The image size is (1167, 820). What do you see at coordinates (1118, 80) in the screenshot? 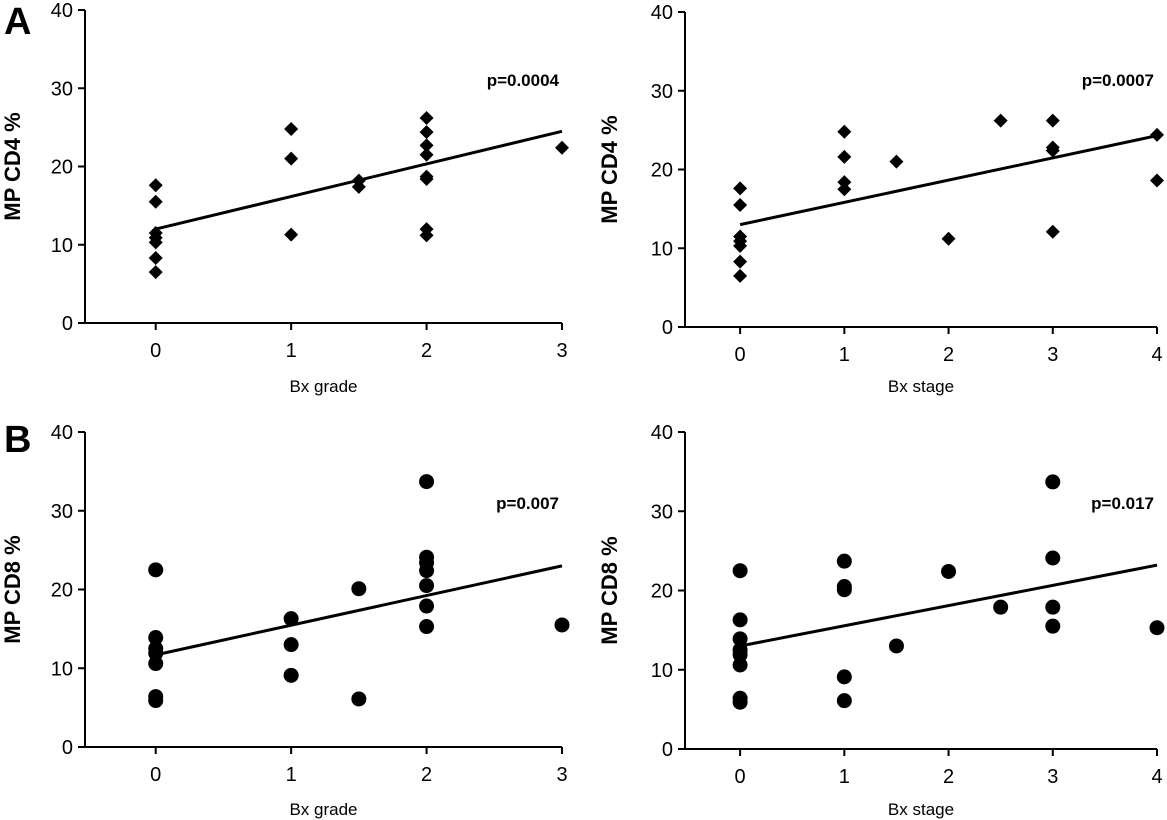
I see `p-value-annotation: p=0.0007` at bounding box center [1118, 80].